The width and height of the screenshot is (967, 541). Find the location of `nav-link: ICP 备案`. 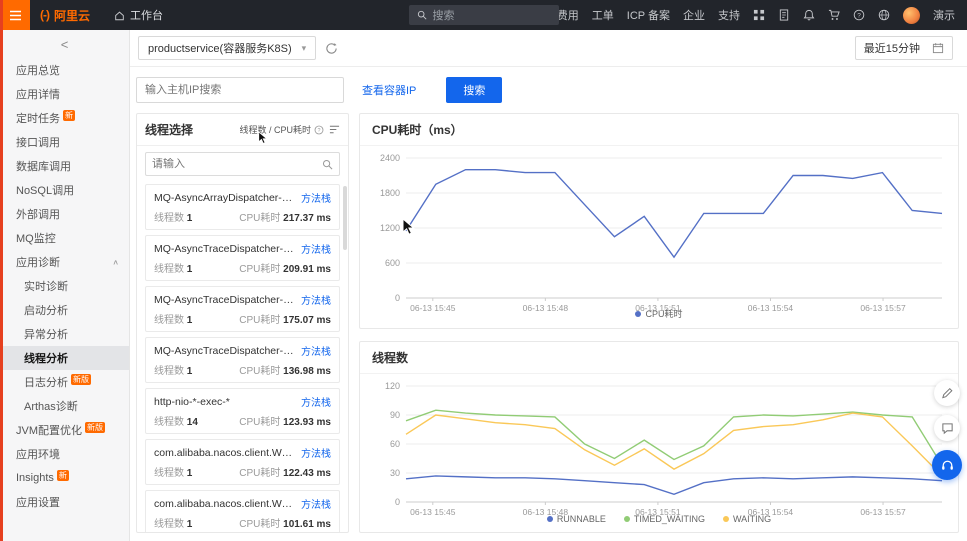

nav-link: ICP 备案 is located at coordinates (648, 16).